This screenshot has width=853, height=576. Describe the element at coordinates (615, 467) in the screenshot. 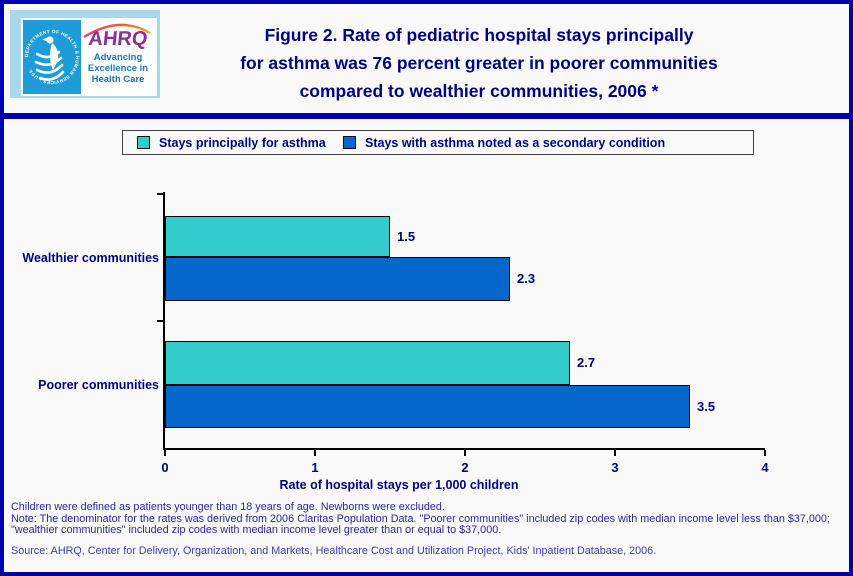

I see `x-axis-tick-label: 3` at that location.